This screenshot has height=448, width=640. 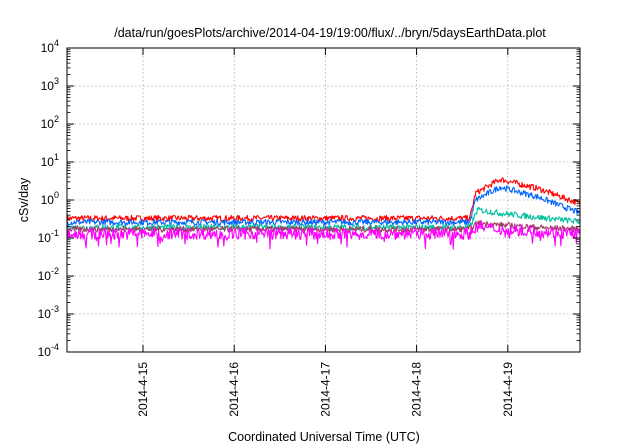 I want to click on y-axis-label: cSv/day, so click(x=24, y=199).